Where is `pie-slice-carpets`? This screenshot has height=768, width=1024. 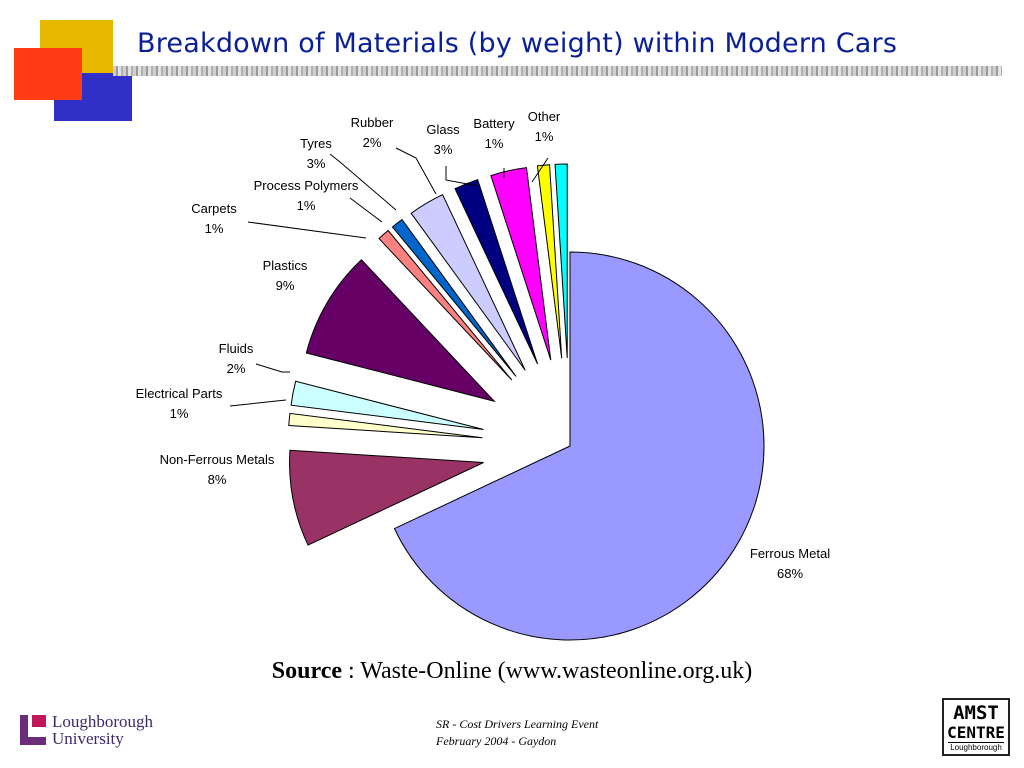 pie-slice-carpets is located at coordinates (445, 305).